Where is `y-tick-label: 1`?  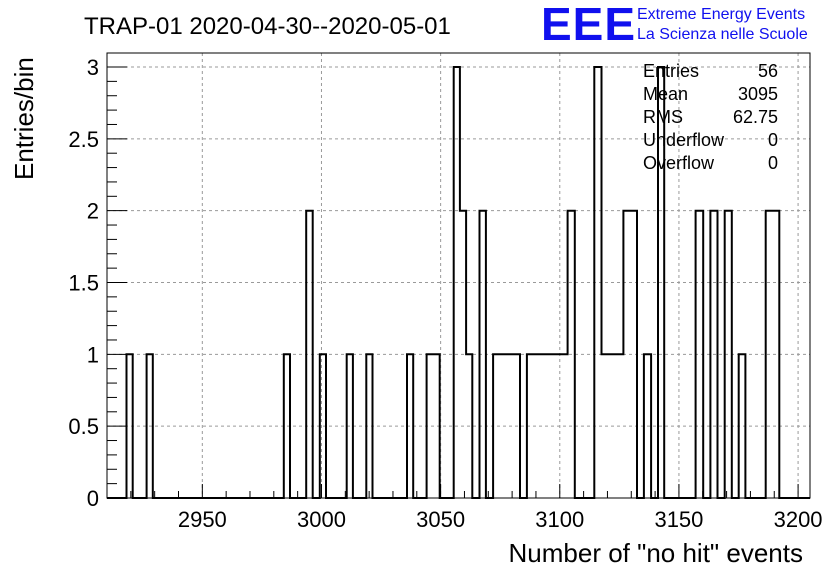 y-tick-label: 1 is located at coordinates (93, 354).